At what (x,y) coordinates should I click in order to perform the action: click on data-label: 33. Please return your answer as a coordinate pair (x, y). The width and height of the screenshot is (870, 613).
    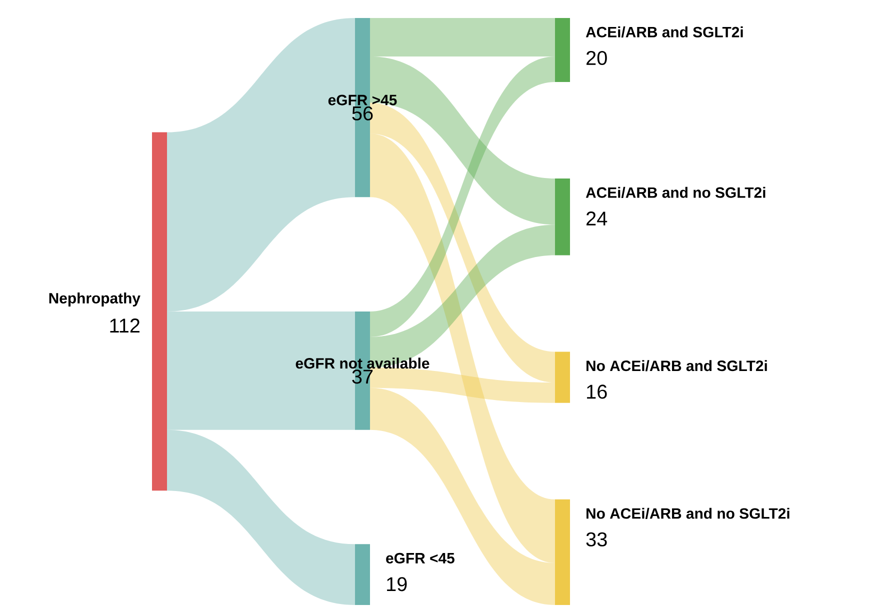
    Looking at the image, I should click on (596, 539).